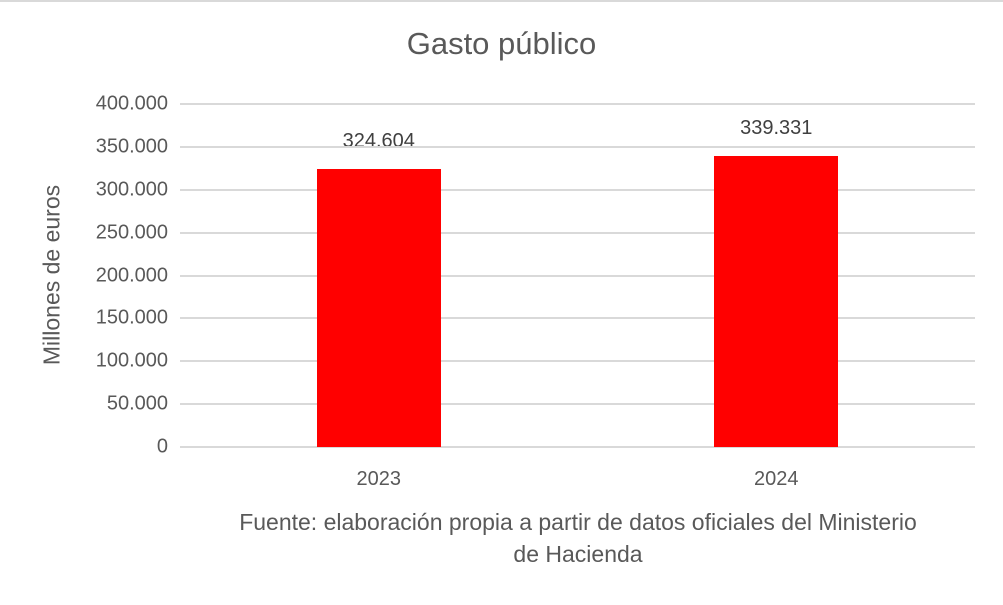 The height and width of the screenshot is (605, 1003). Describe the element at coordinates (776, 479) in the screenshot. I see `x-tick-label: 2024` at that location.